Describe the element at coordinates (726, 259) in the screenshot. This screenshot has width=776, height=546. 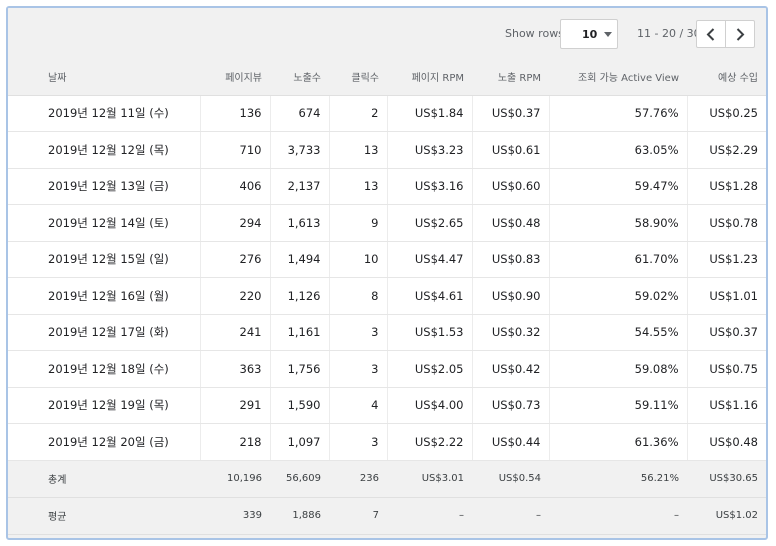
I see `cell: US$1.23` at that location.